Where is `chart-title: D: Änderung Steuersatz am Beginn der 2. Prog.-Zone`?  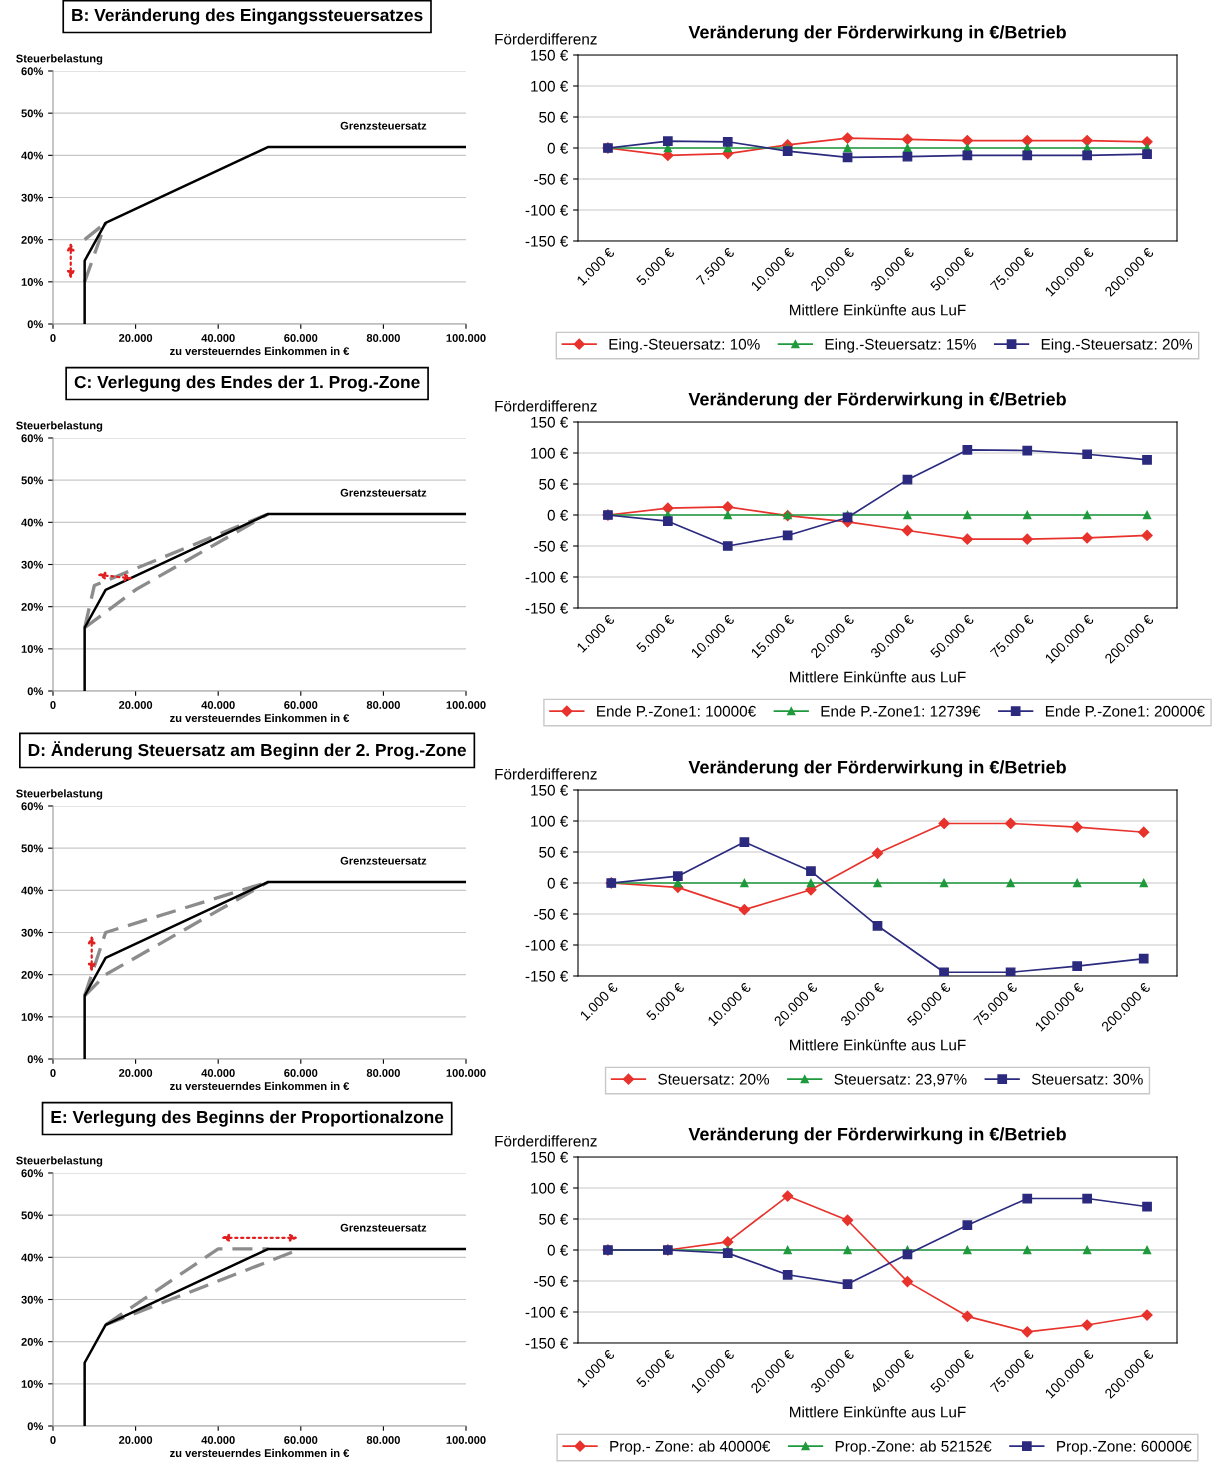 chart-title: D: Änderung Steuersatz am Beginn der 2. Prog.-Zone is located at coordinates (247, 750).